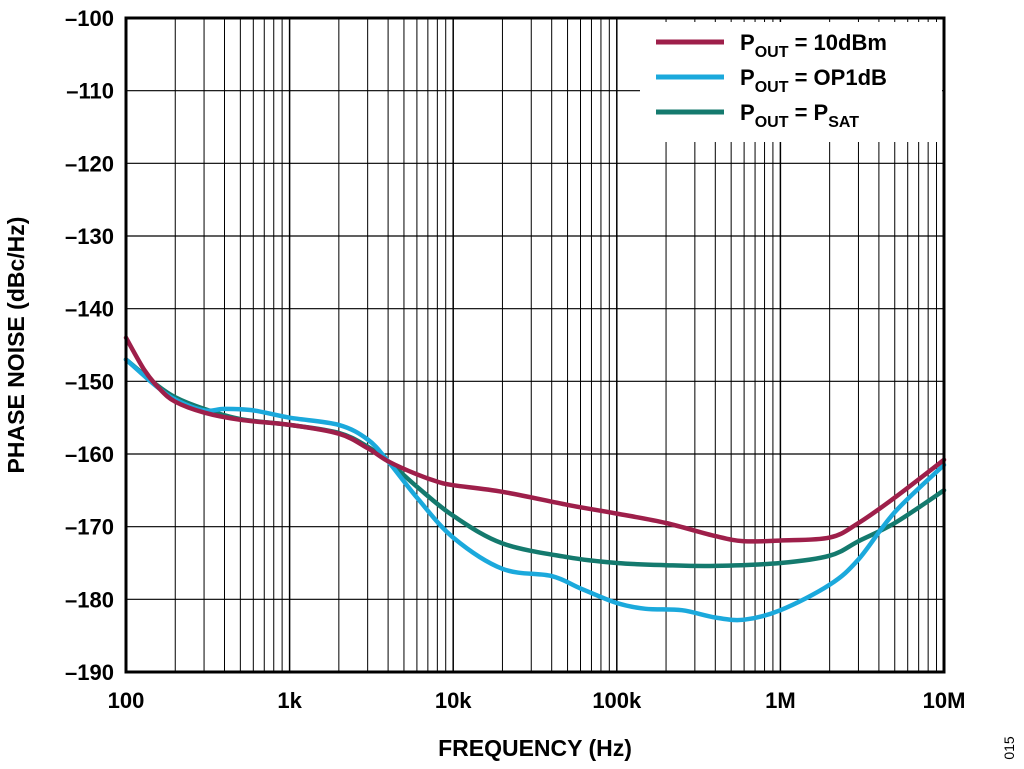  Describe the element at coordinates (453, 700) in the screenshot. I see `x-tick-label: 10k` at that location.